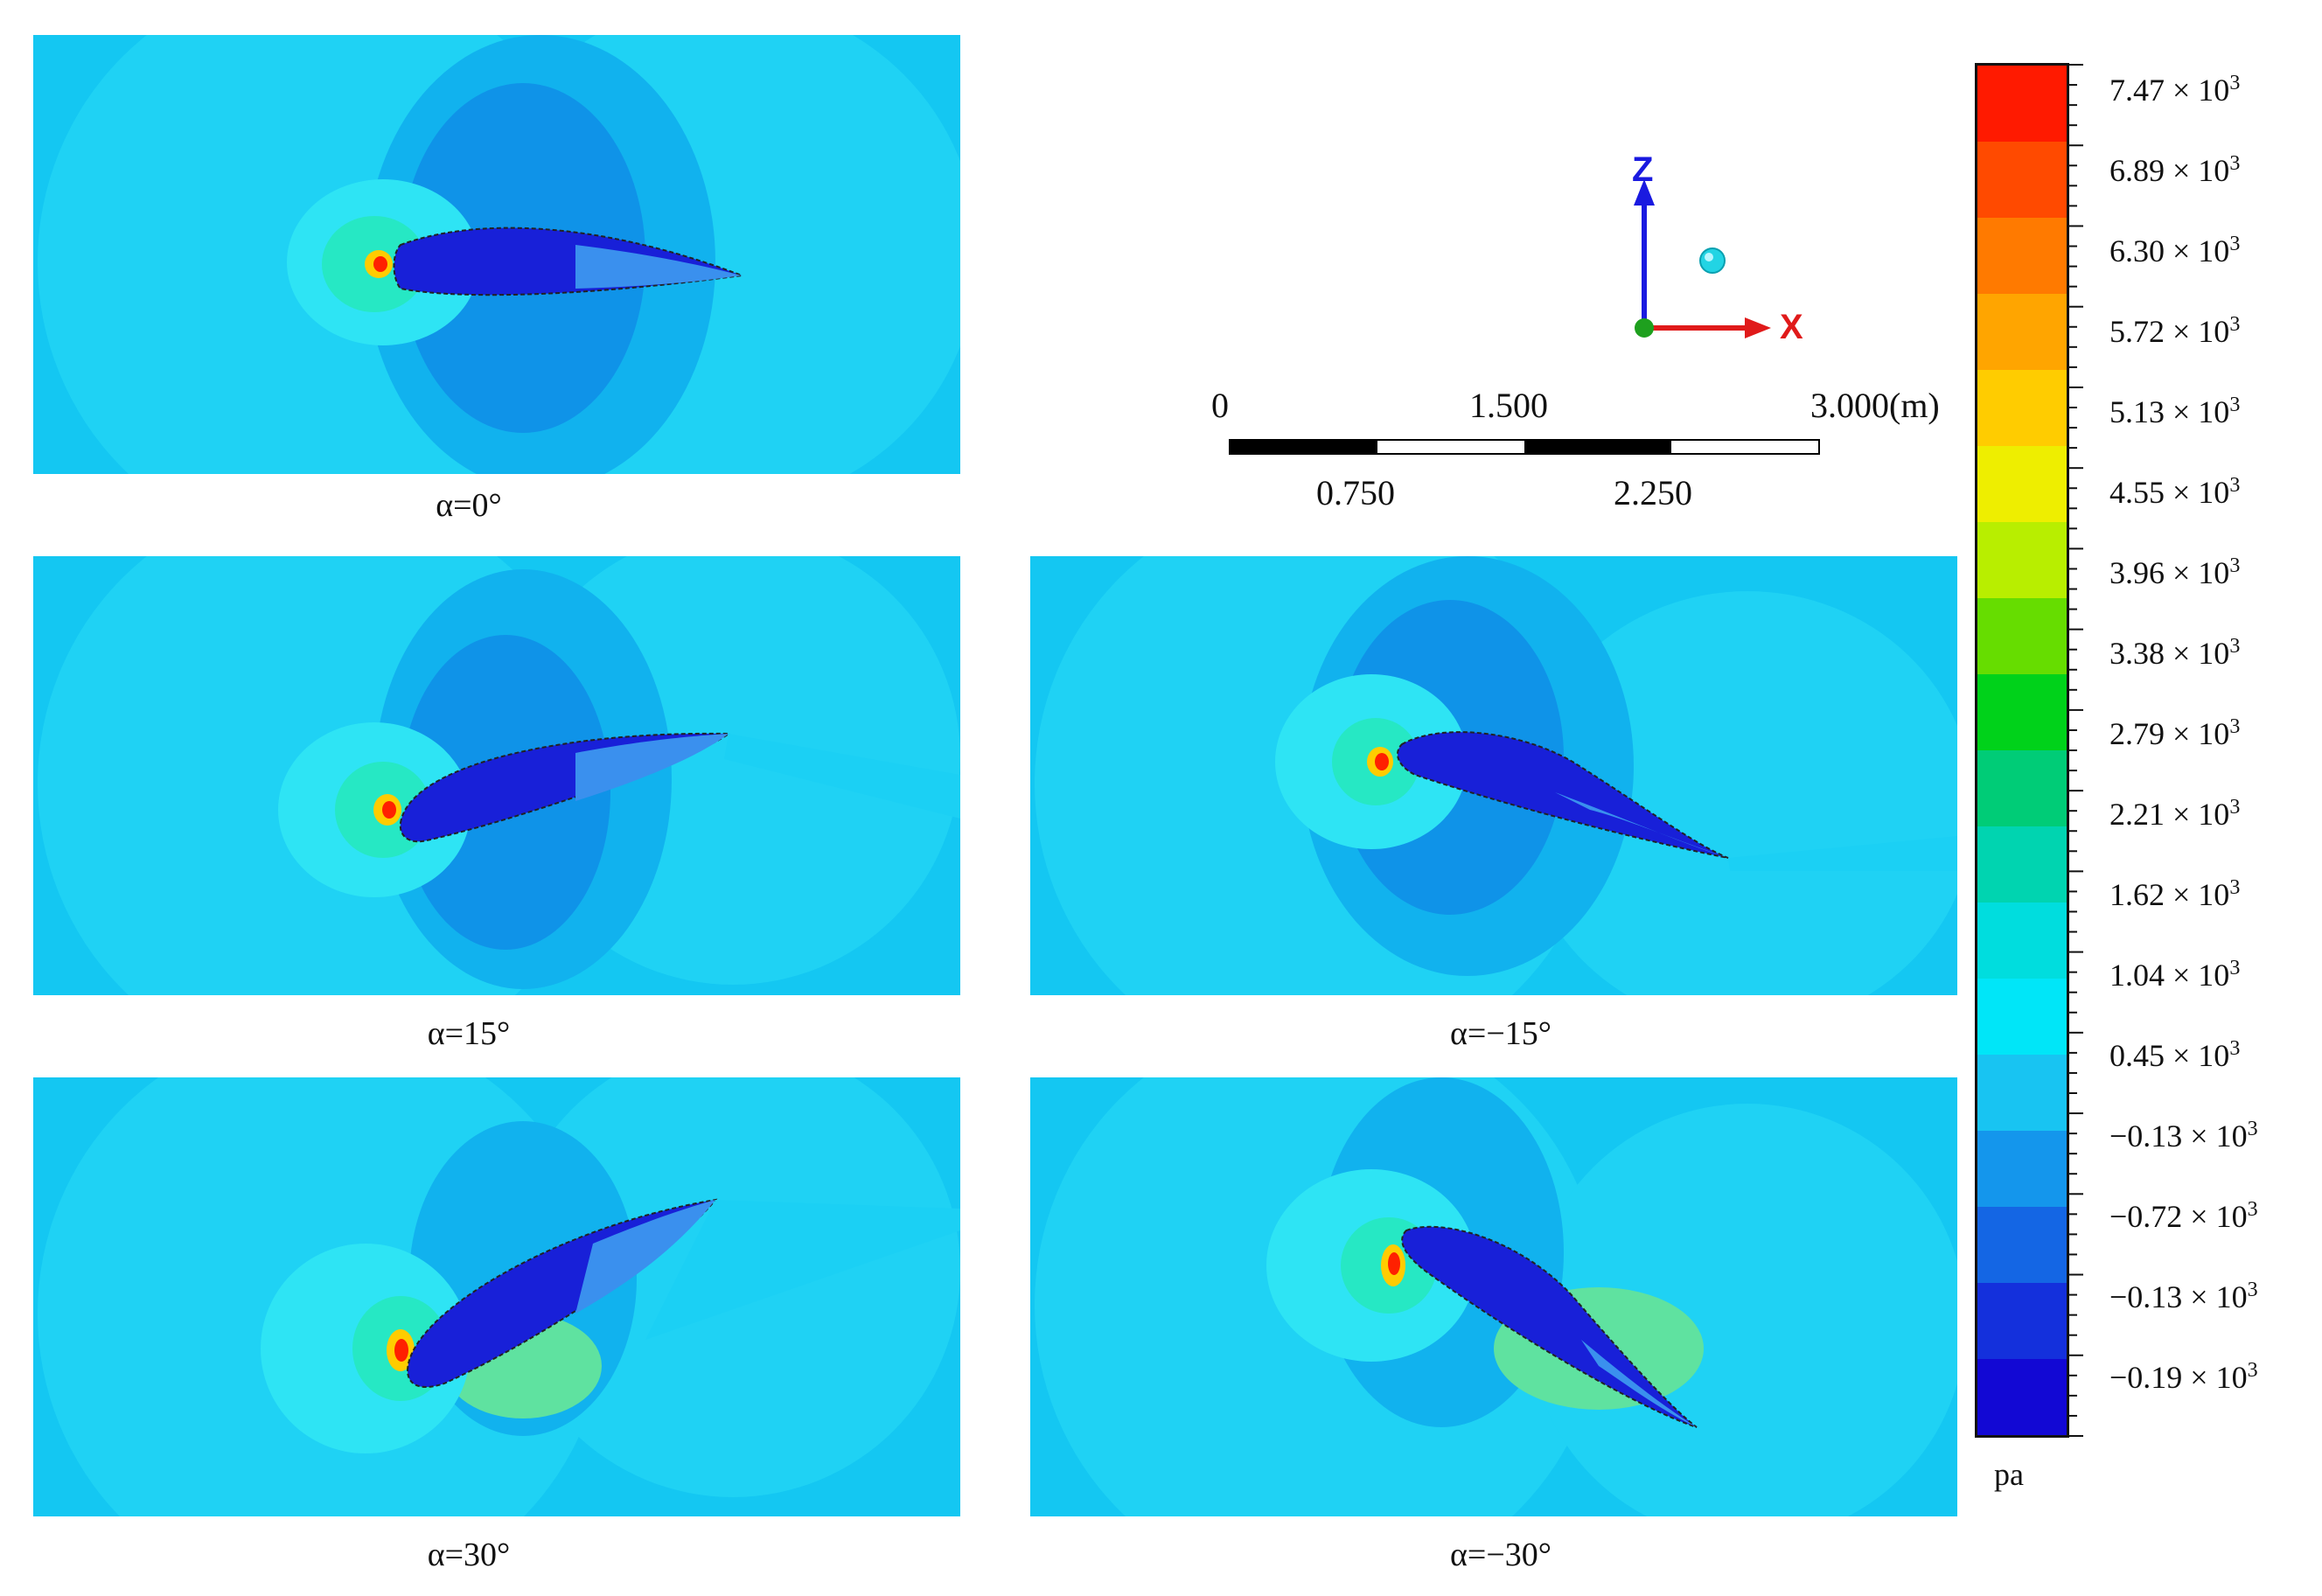  I want to click on scale-bar, so click(1524, 447).